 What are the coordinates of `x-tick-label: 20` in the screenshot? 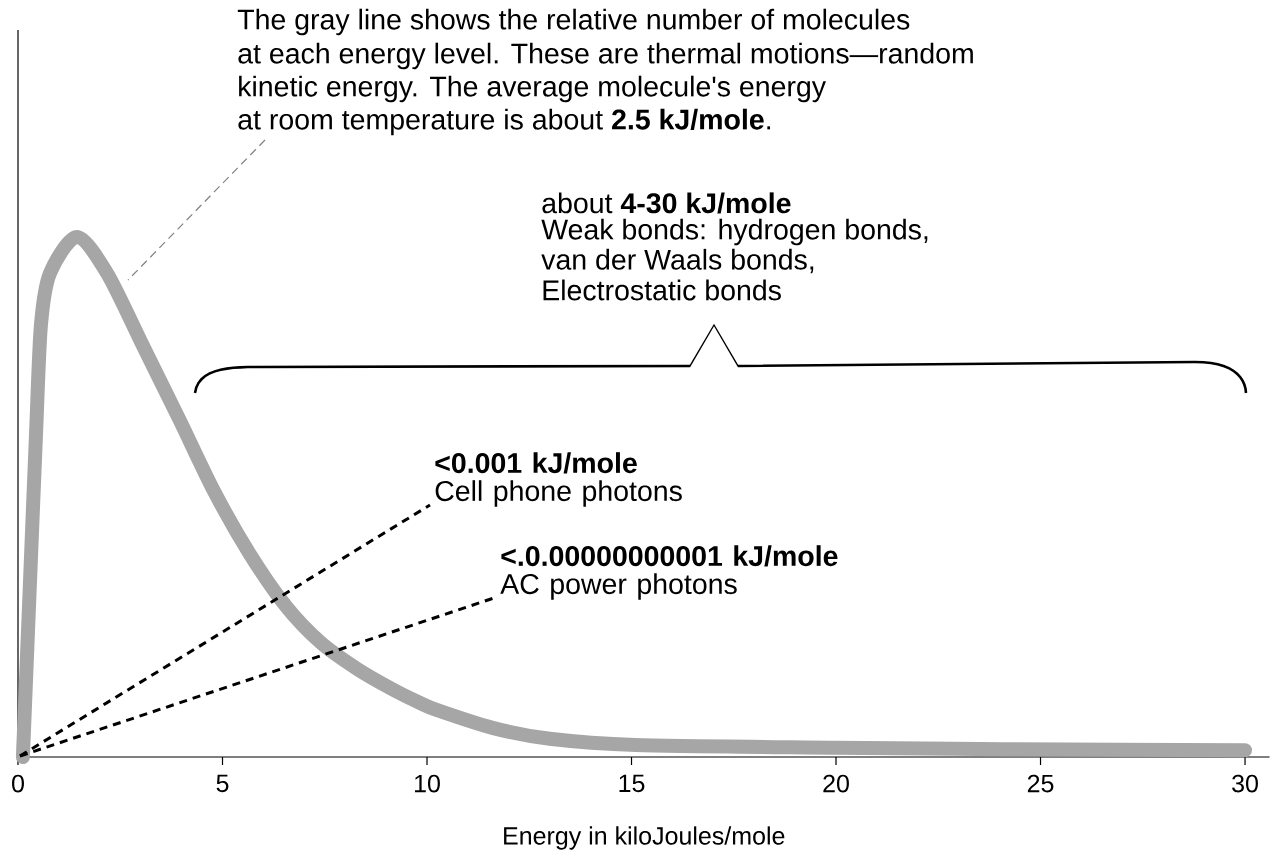 It's located at (836, 783).